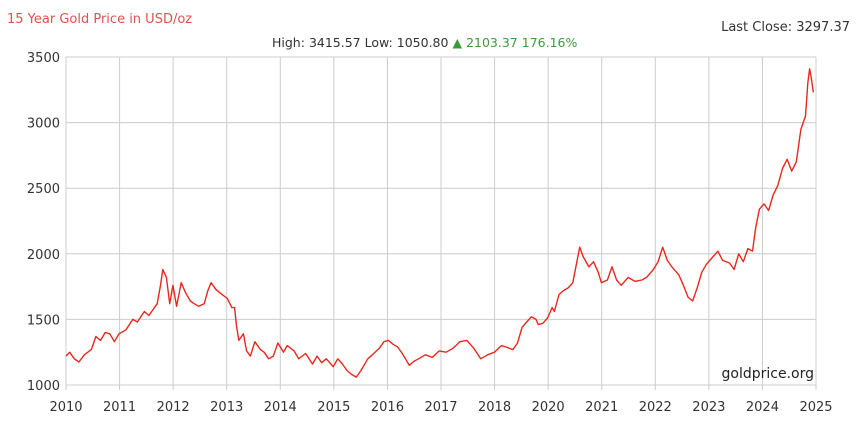 This screenshot has height=423, width=860. Describe the element at coordinates (43, 124) in the screenshot. I see `y-tick-label: 3000` at that location.